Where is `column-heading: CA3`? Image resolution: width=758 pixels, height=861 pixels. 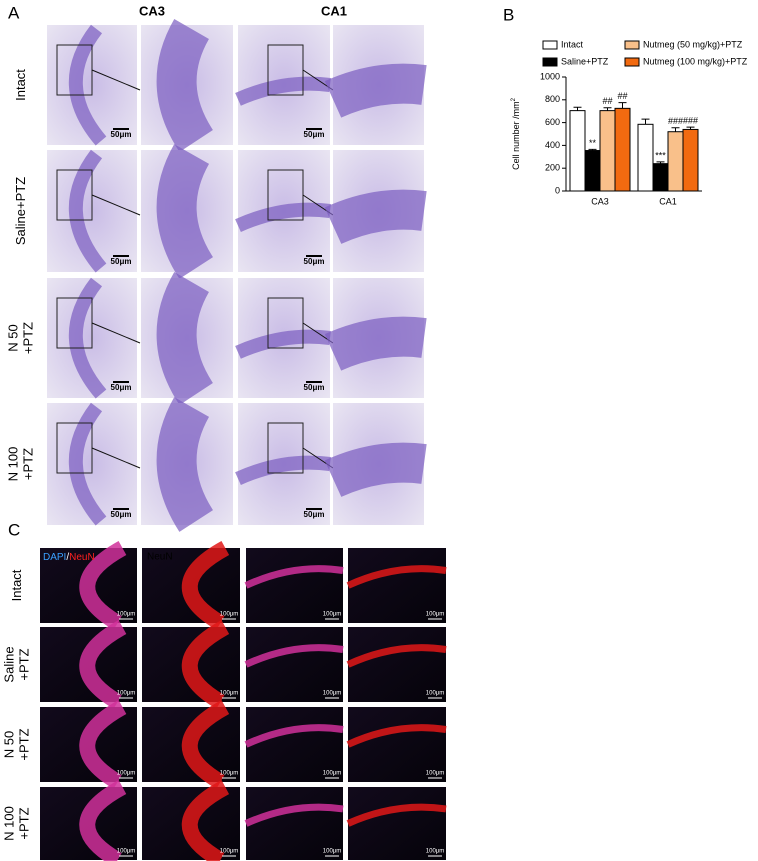 column-heading: CA3 is located at coordinates (152, 10).